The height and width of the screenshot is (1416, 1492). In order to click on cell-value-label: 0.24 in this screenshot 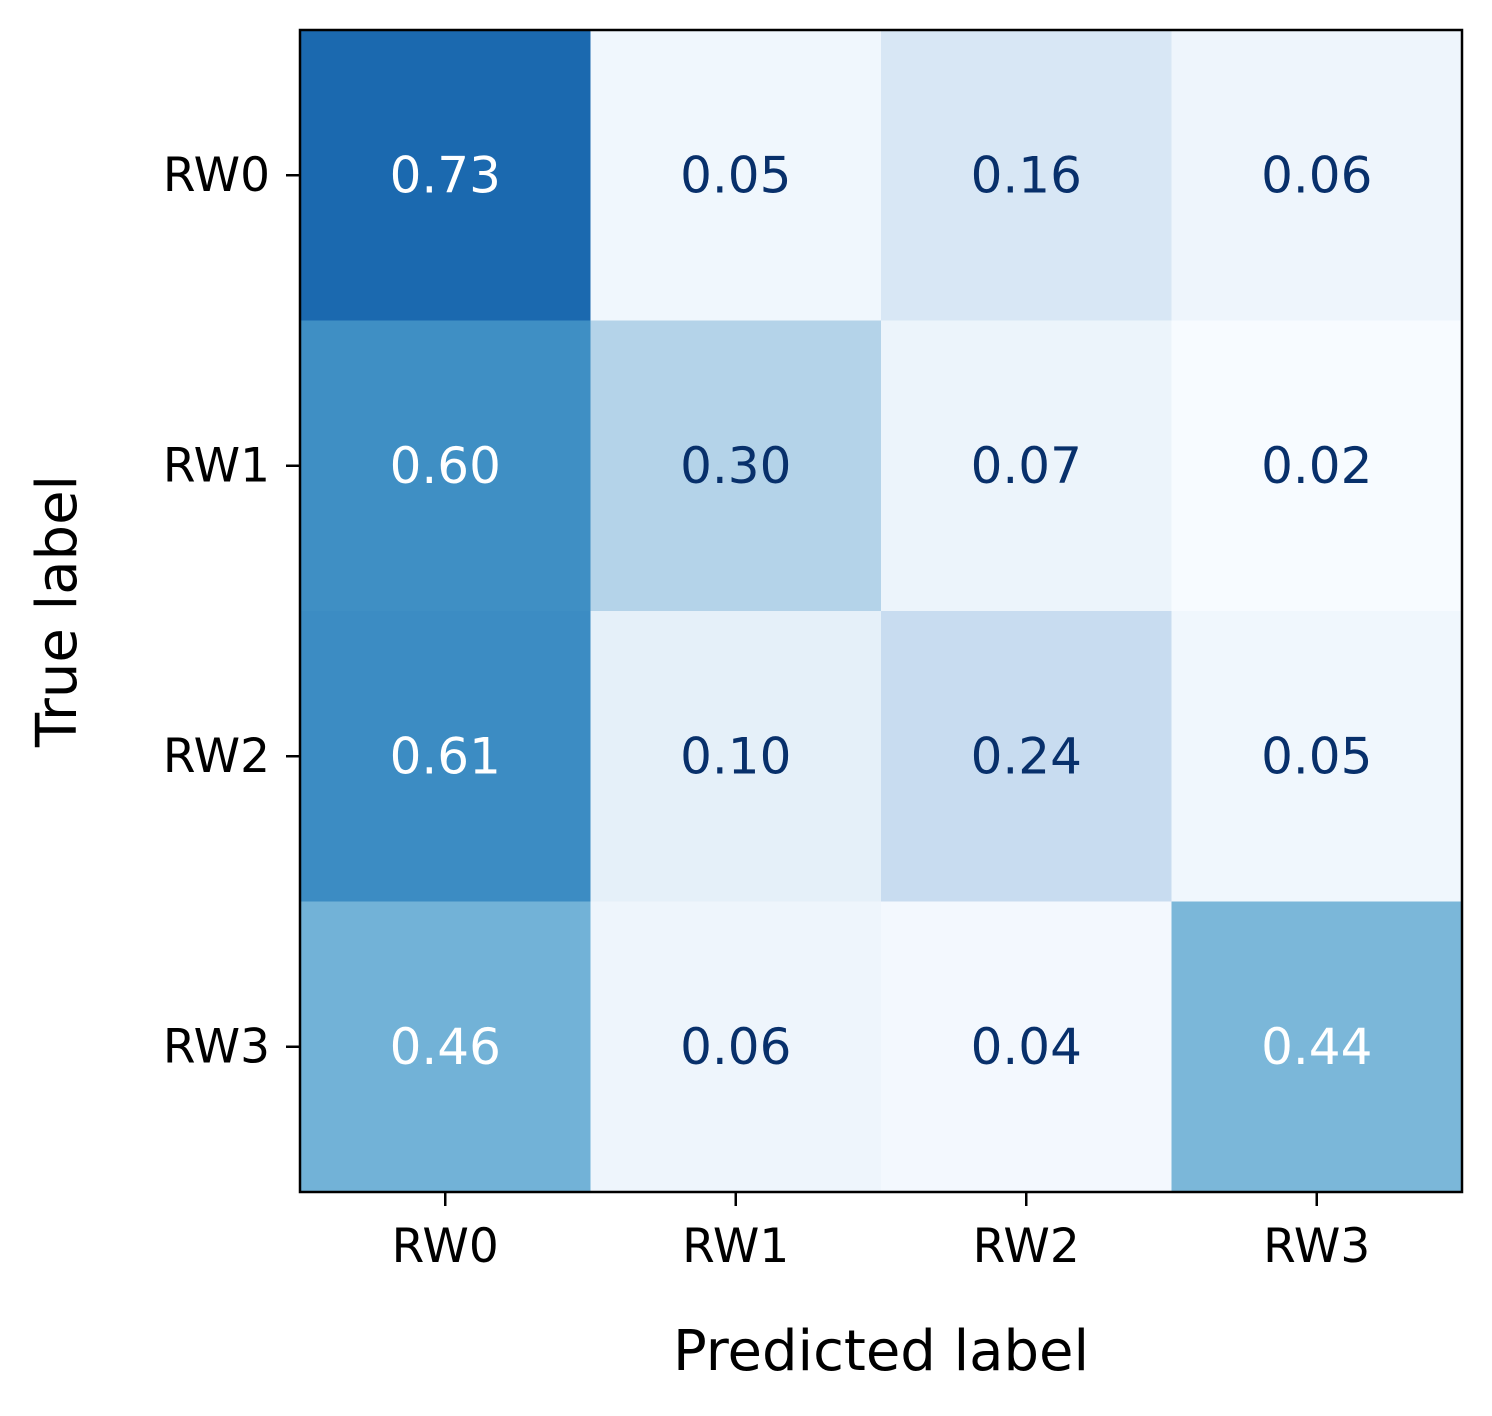, I will do `click(1026, 756)`.